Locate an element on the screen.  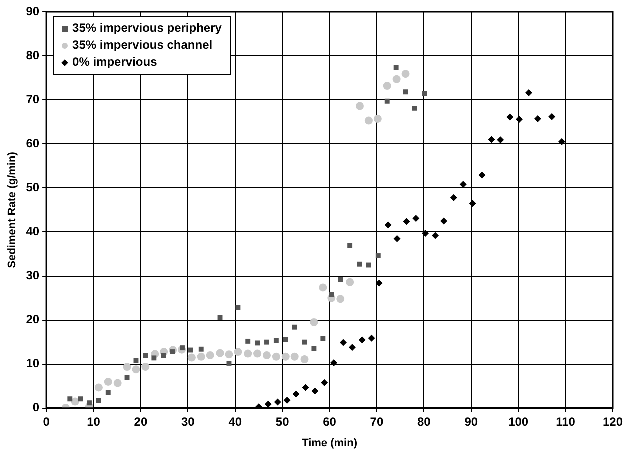
x-tick-label: 100 is located at coordinates (518, 421).